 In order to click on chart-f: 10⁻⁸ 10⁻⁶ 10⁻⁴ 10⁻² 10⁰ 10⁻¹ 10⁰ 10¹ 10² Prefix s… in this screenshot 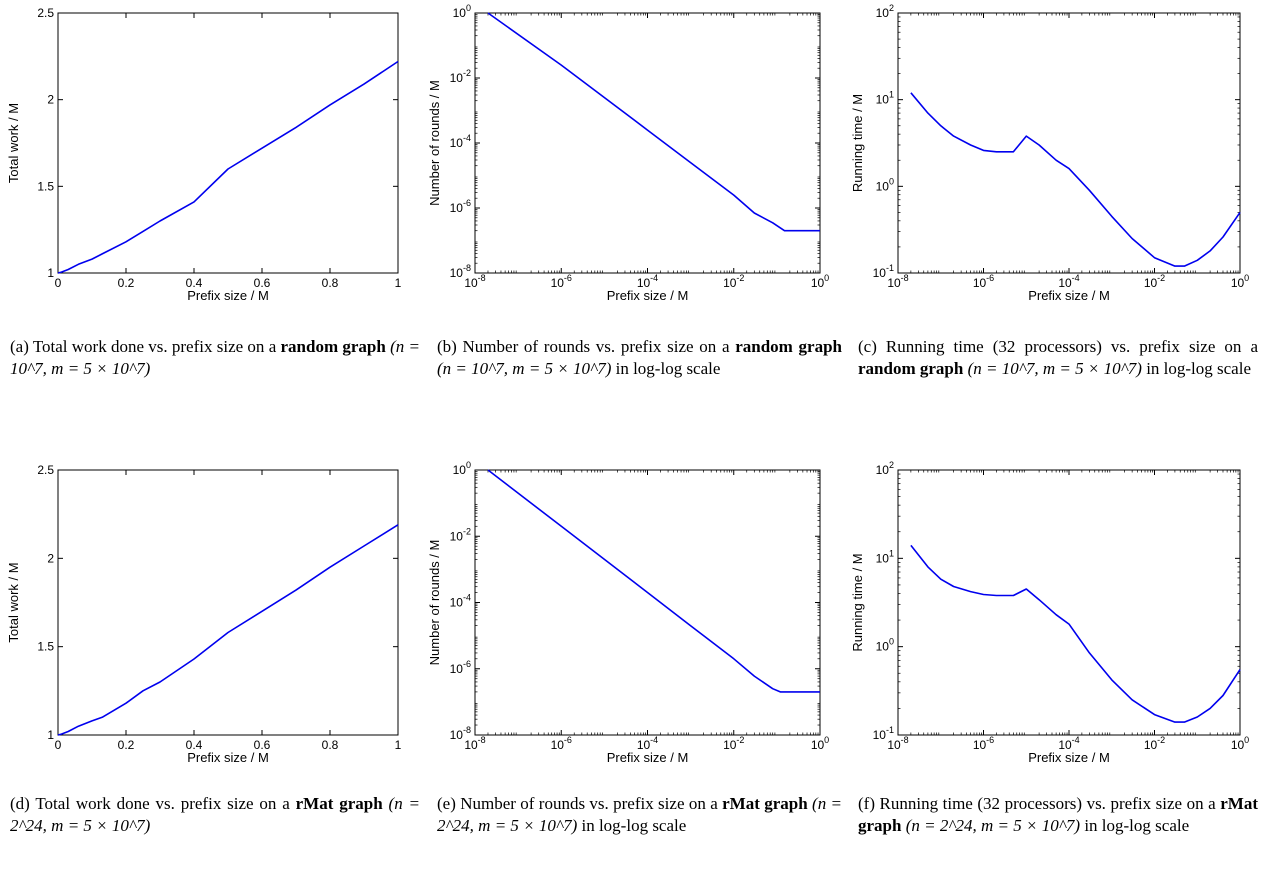, I will do `click(1049, 612)`.